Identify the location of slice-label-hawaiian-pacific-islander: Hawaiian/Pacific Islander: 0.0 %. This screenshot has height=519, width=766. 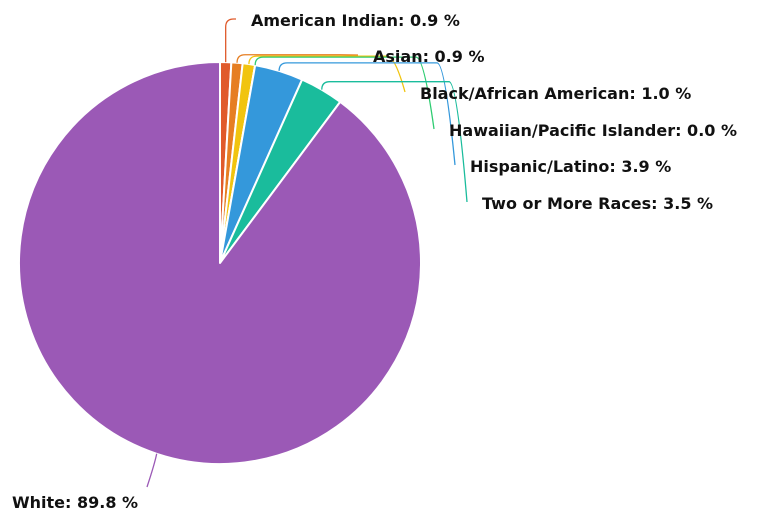
(593, 130).